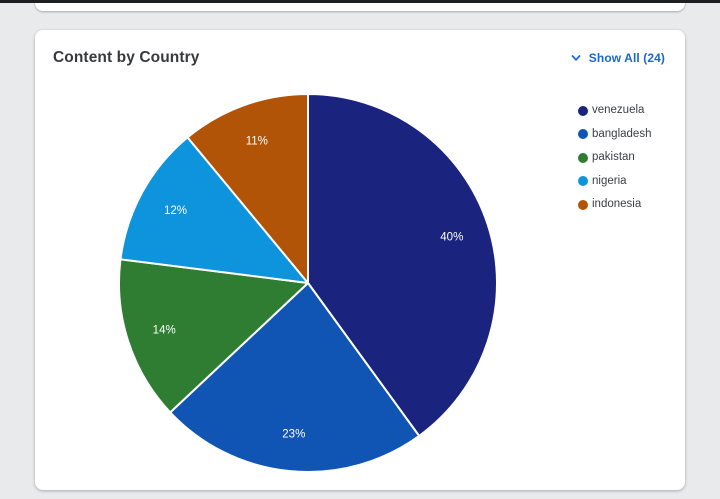  I want to click on show-all-control: Show All (24), so click(617, 58).